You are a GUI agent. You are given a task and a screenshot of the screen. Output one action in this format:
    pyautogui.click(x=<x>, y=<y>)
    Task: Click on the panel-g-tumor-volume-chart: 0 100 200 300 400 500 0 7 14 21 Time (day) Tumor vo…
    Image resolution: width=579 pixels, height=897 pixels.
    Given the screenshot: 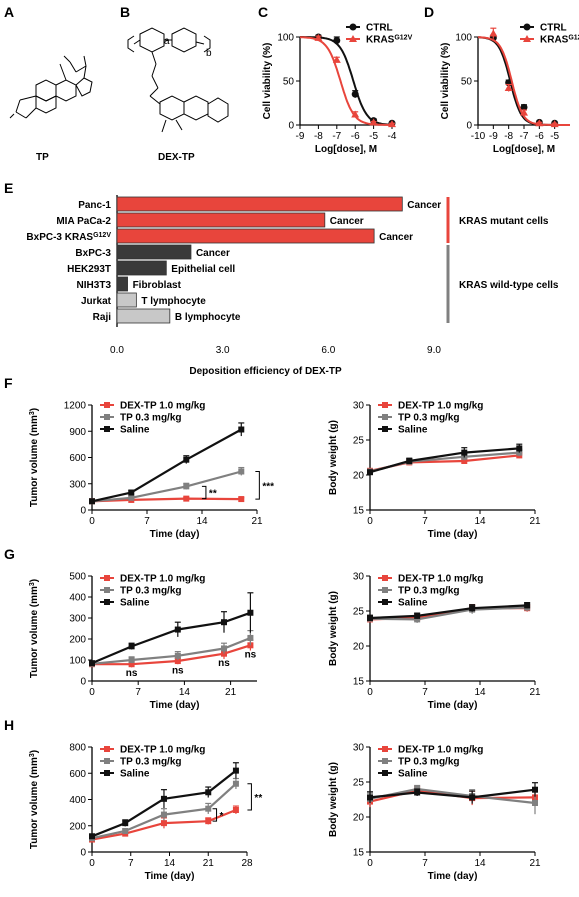 What is the action you would take?
    pyautogui.click(x=143, y=641)
    